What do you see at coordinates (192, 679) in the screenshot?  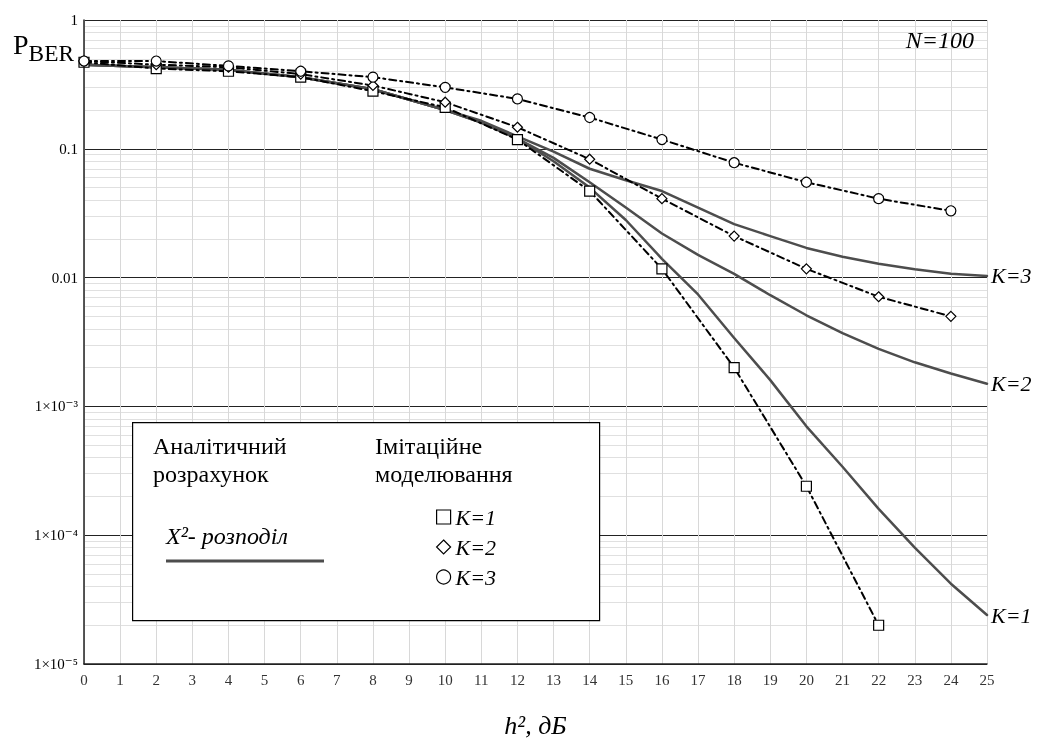 I see `x-tick-label: 3` at bounding box center [192, 679].